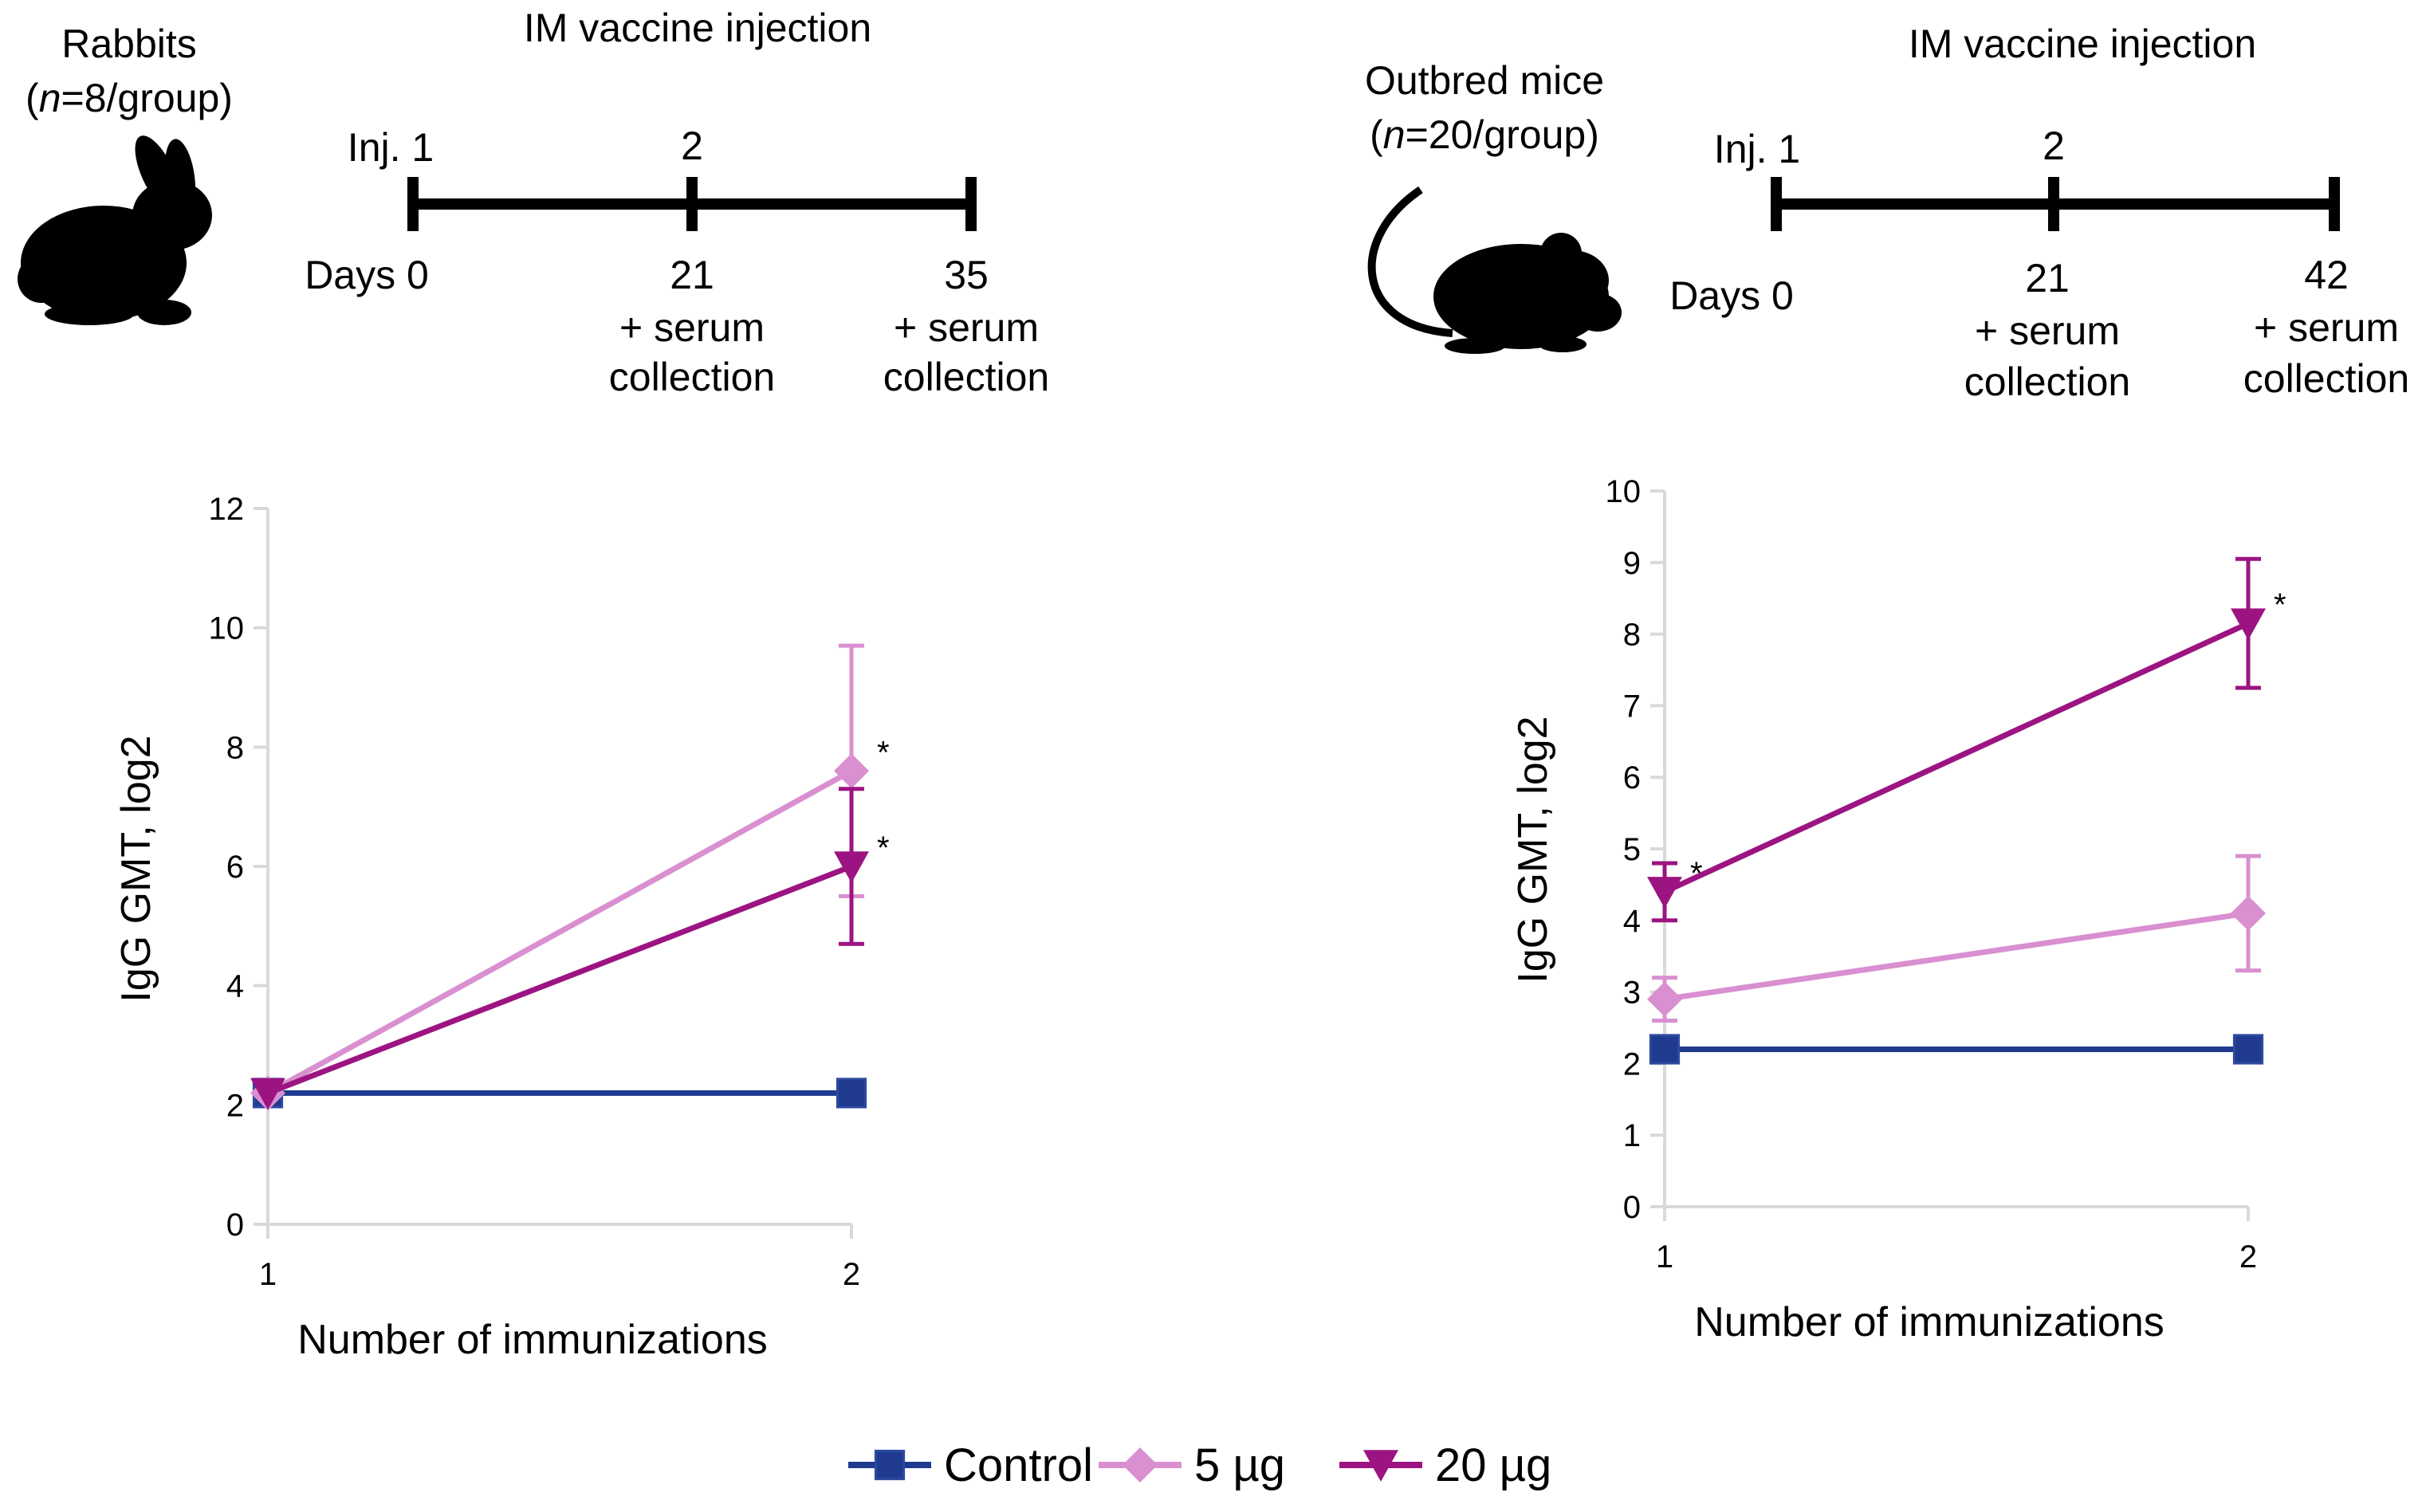 The height and width of the screenshot is (1512, 2426). I want to click on rabbit-x-axis-label: Number of immunizations, so click(532, 1340).